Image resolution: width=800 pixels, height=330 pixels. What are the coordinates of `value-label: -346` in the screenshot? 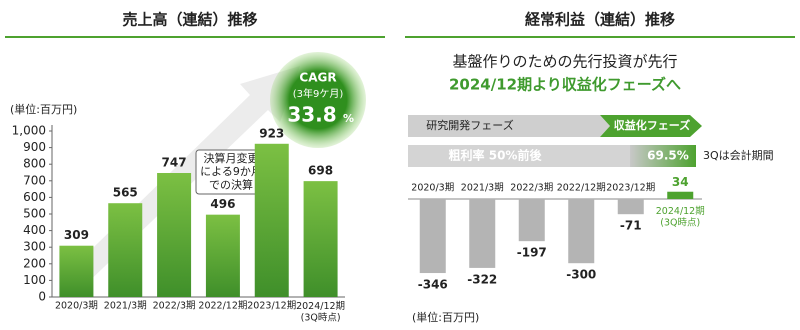 It's located at (433, 285).